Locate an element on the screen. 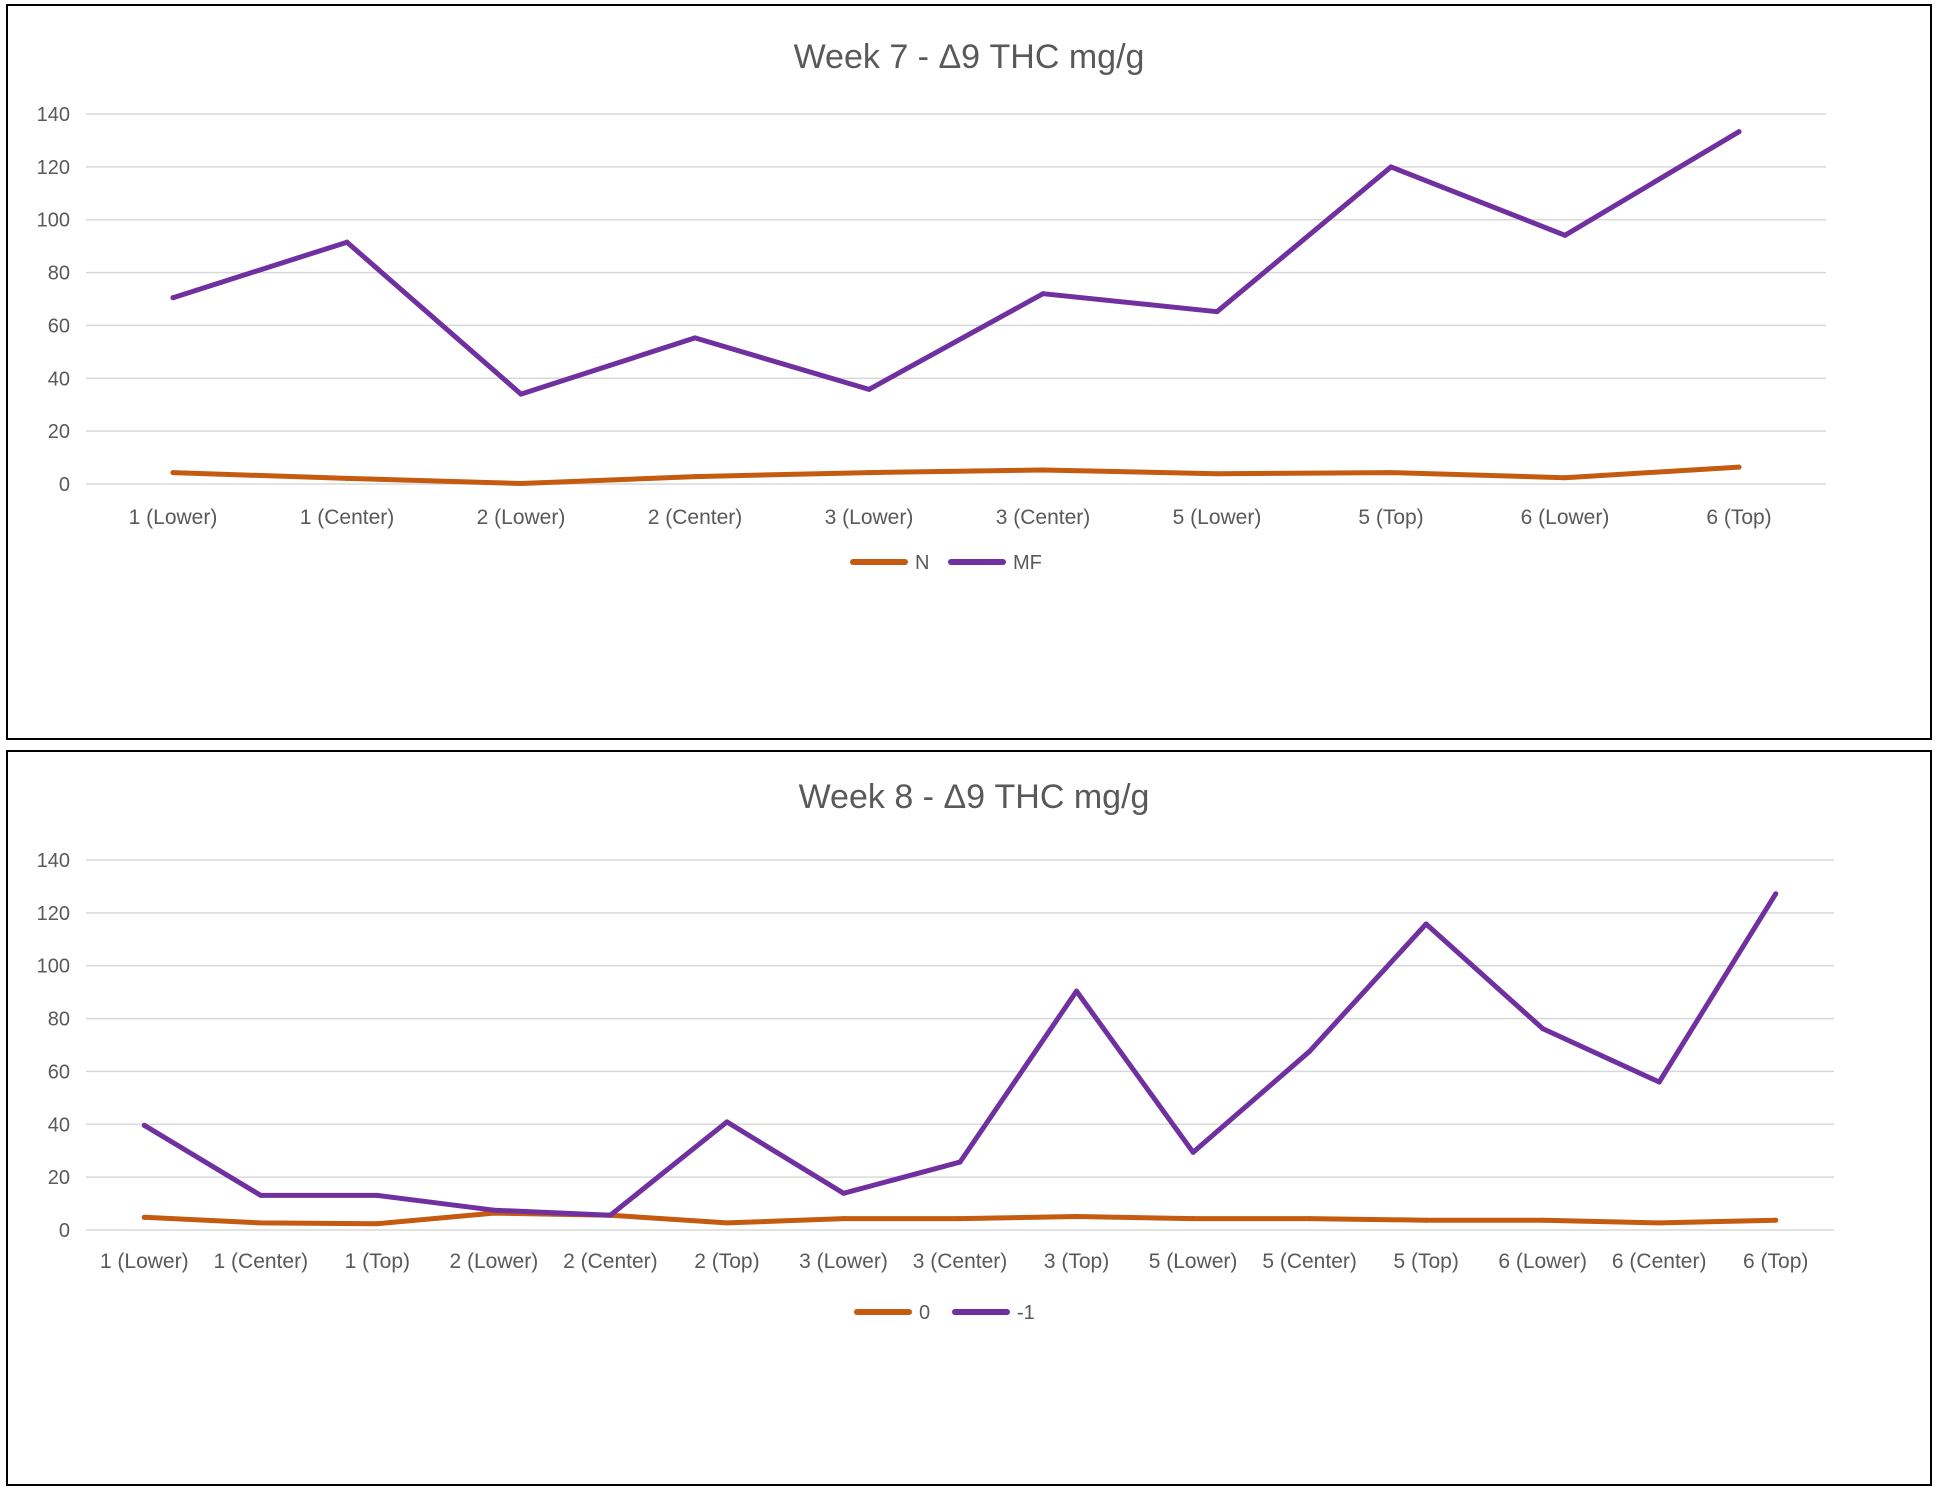 This screenshot has width=1946, height=1490. chart-title: Week 8 - Δ9 THC mg/g is located at coordinates (974, 797).